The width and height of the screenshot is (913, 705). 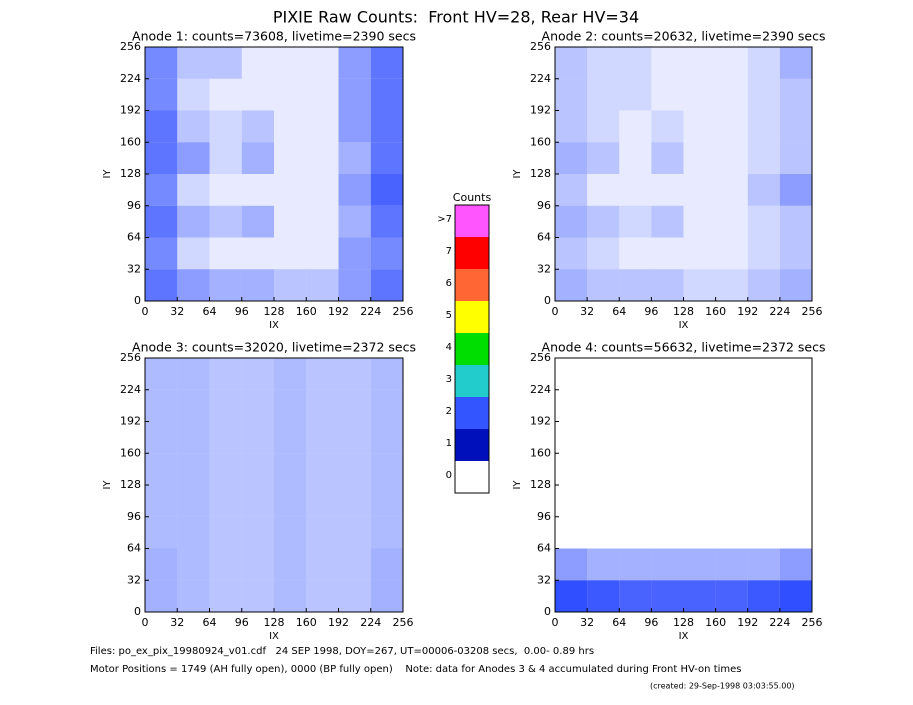 I want to click on y-tick-label: 96, so click(x=544, y=205).